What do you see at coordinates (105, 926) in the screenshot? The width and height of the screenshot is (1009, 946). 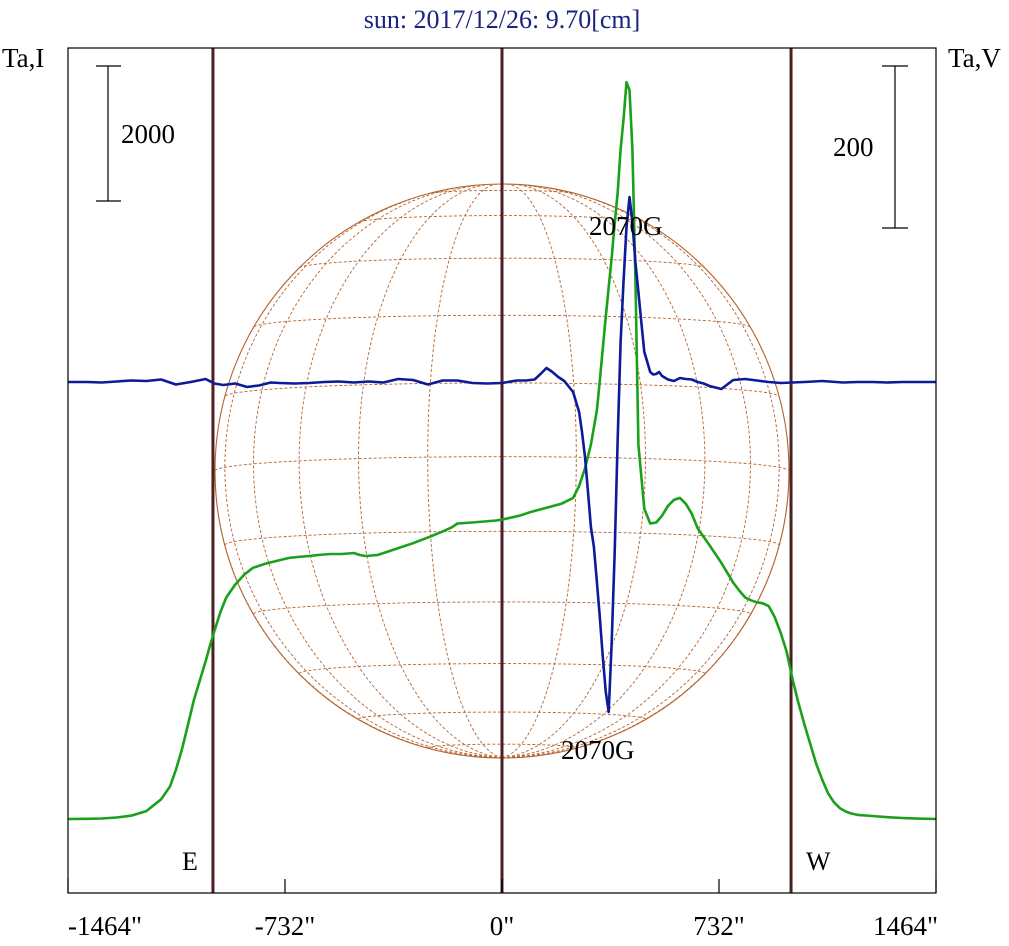 I see `x-tick-label: -1464"` at bounding box center [105, 926].